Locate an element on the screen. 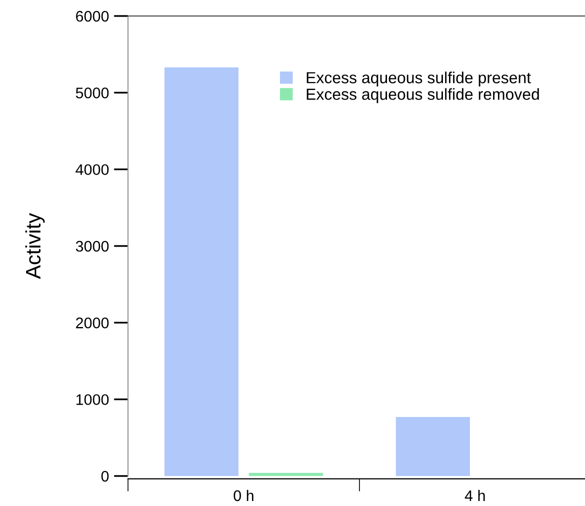 This screenshot has width=585, height=506. y-tick-label: 6000 is located at coordinates (92, 16).